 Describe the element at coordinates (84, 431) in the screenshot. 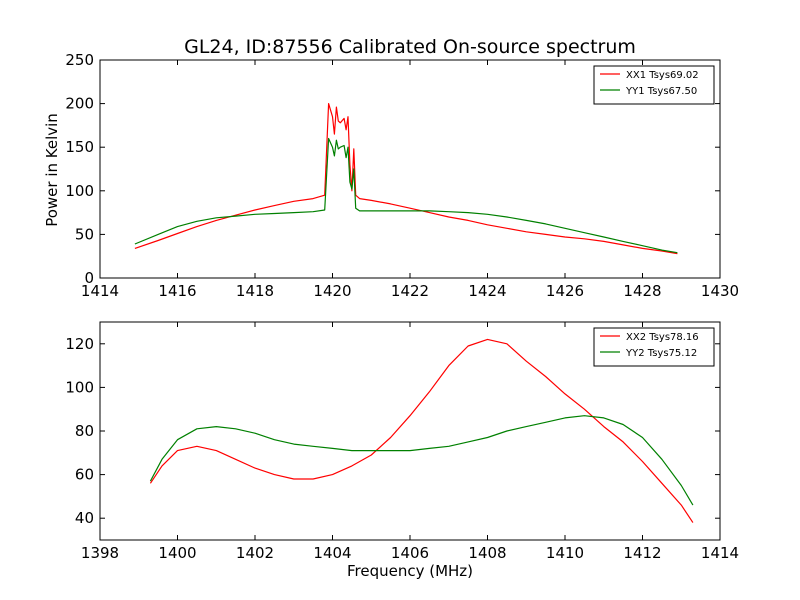

I see `y-tick-label-1-2: 80` at that location.